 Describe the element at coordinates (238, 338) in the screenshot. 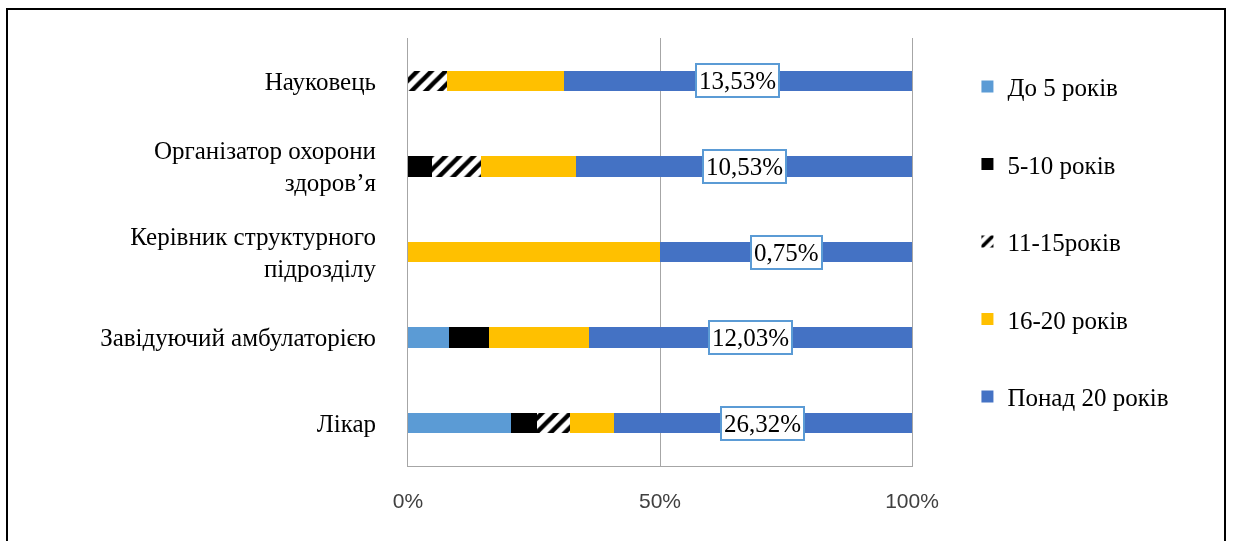

I see `y-tick-label: Завідуючий амбулаторією` at that location.